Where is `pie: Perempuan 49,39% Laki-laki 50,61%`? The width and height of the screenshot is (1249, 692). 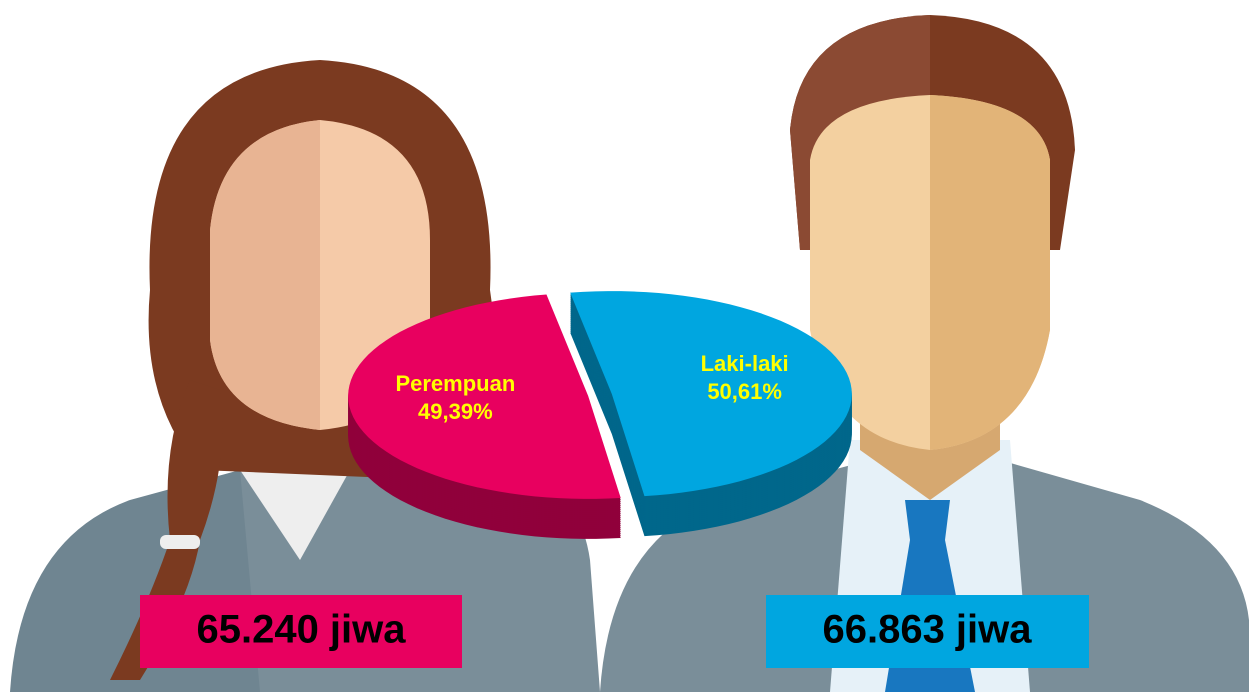 pie: Perempuan 49,39% Laki-laki 50,61% is located at coordinates (600, 415).